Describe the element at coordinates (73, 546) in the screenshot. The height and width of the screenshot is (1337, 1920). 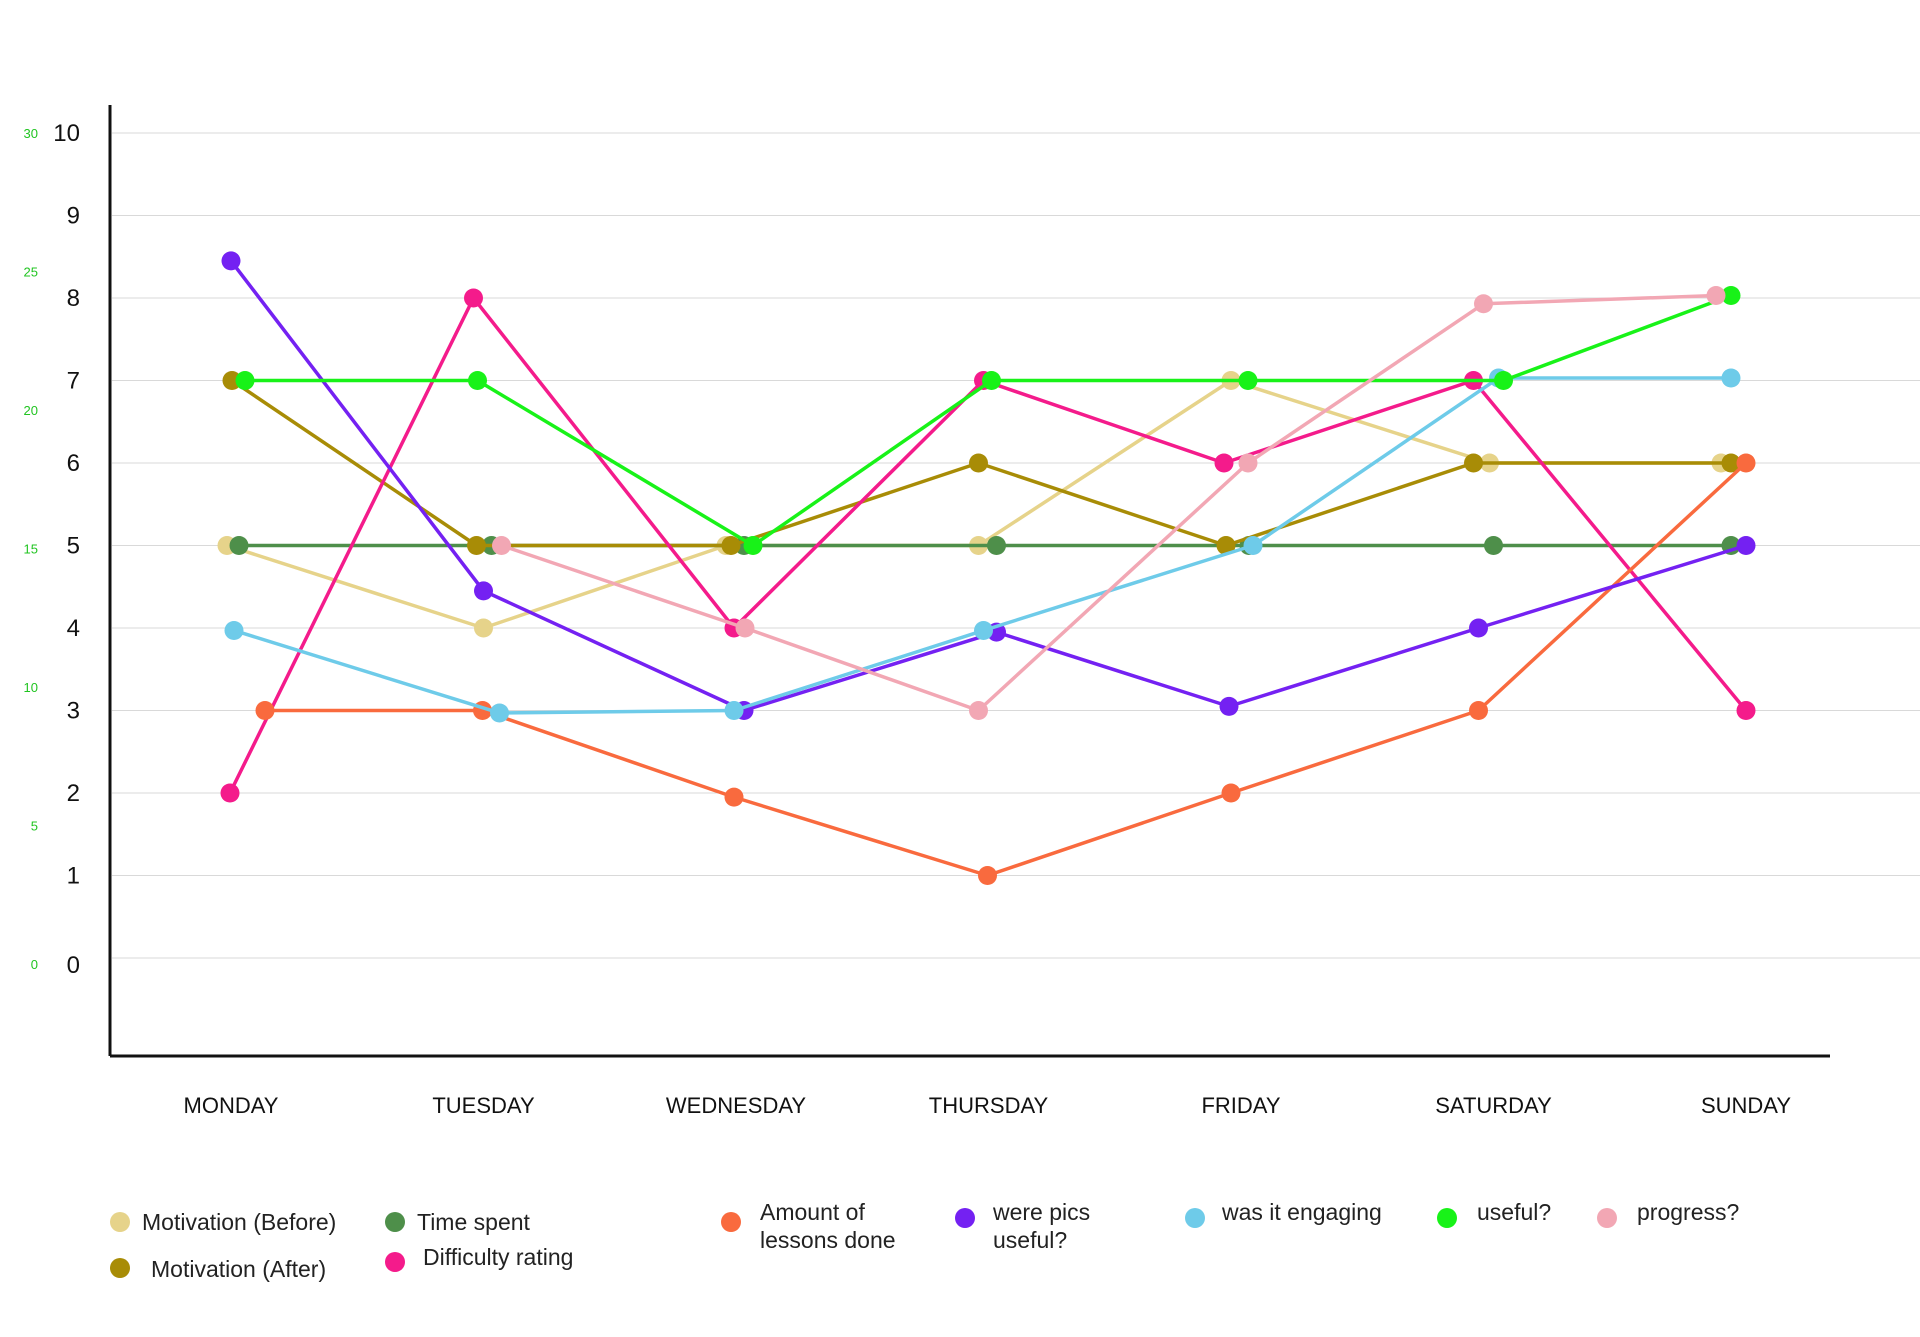
I see `y-tick-label: 5` at that location.